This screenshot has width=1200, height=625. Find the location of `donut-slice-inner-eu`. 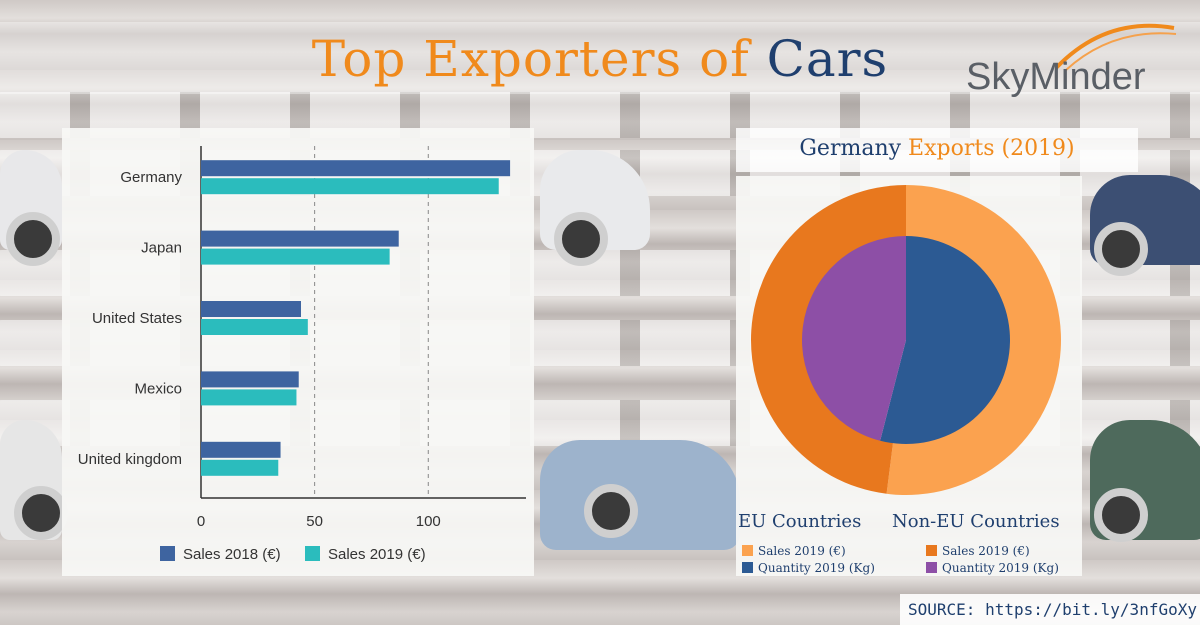

donut-slice-inner-eu is located at coordinates (945, 340).